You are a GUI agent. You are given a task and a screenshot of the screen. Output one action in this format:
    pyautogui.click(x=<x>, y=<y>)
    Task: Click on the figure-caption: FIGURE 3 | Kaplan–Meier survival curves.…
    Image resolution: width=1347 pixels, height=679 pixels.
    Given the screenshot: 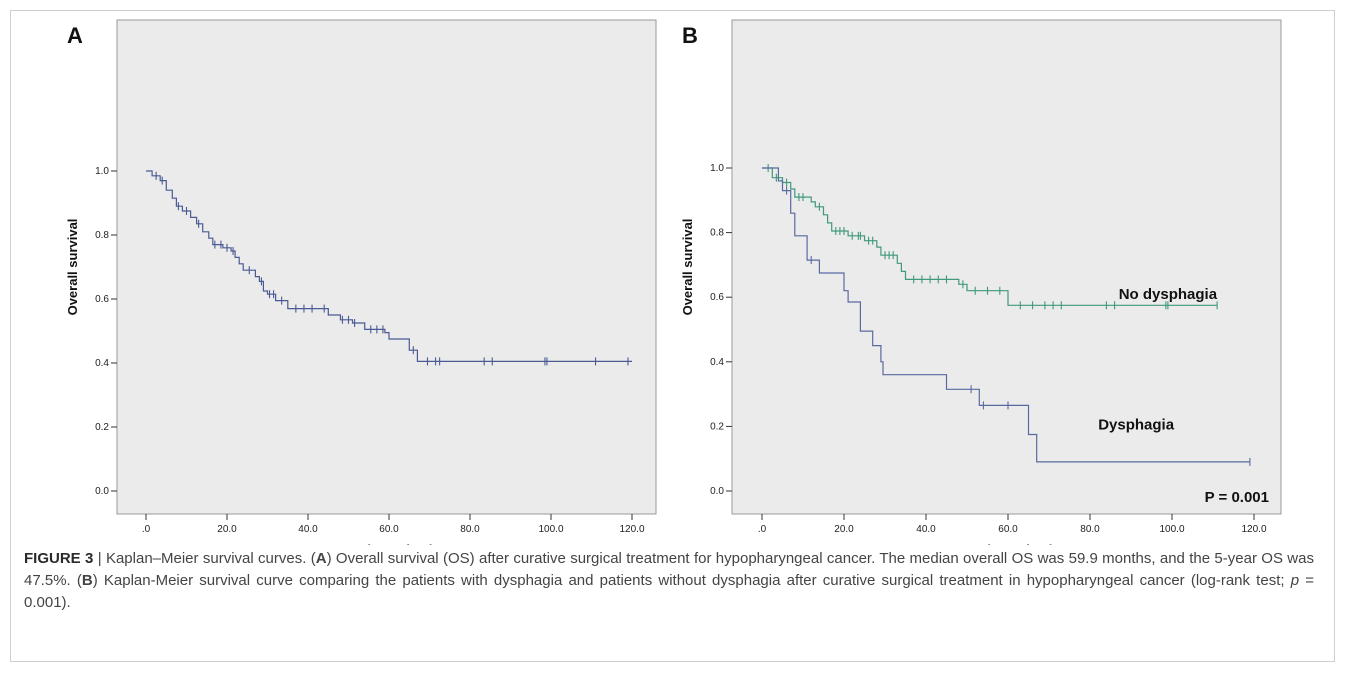 What is the action you would take?
    pyautogui.click(x=669, y=581)
    